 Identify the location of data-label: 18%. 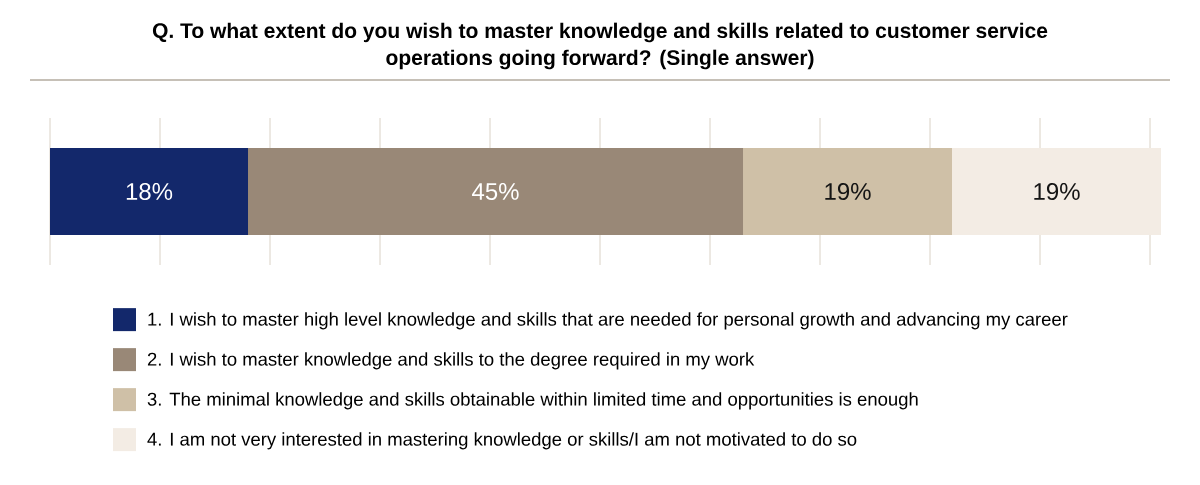
(149, 191).